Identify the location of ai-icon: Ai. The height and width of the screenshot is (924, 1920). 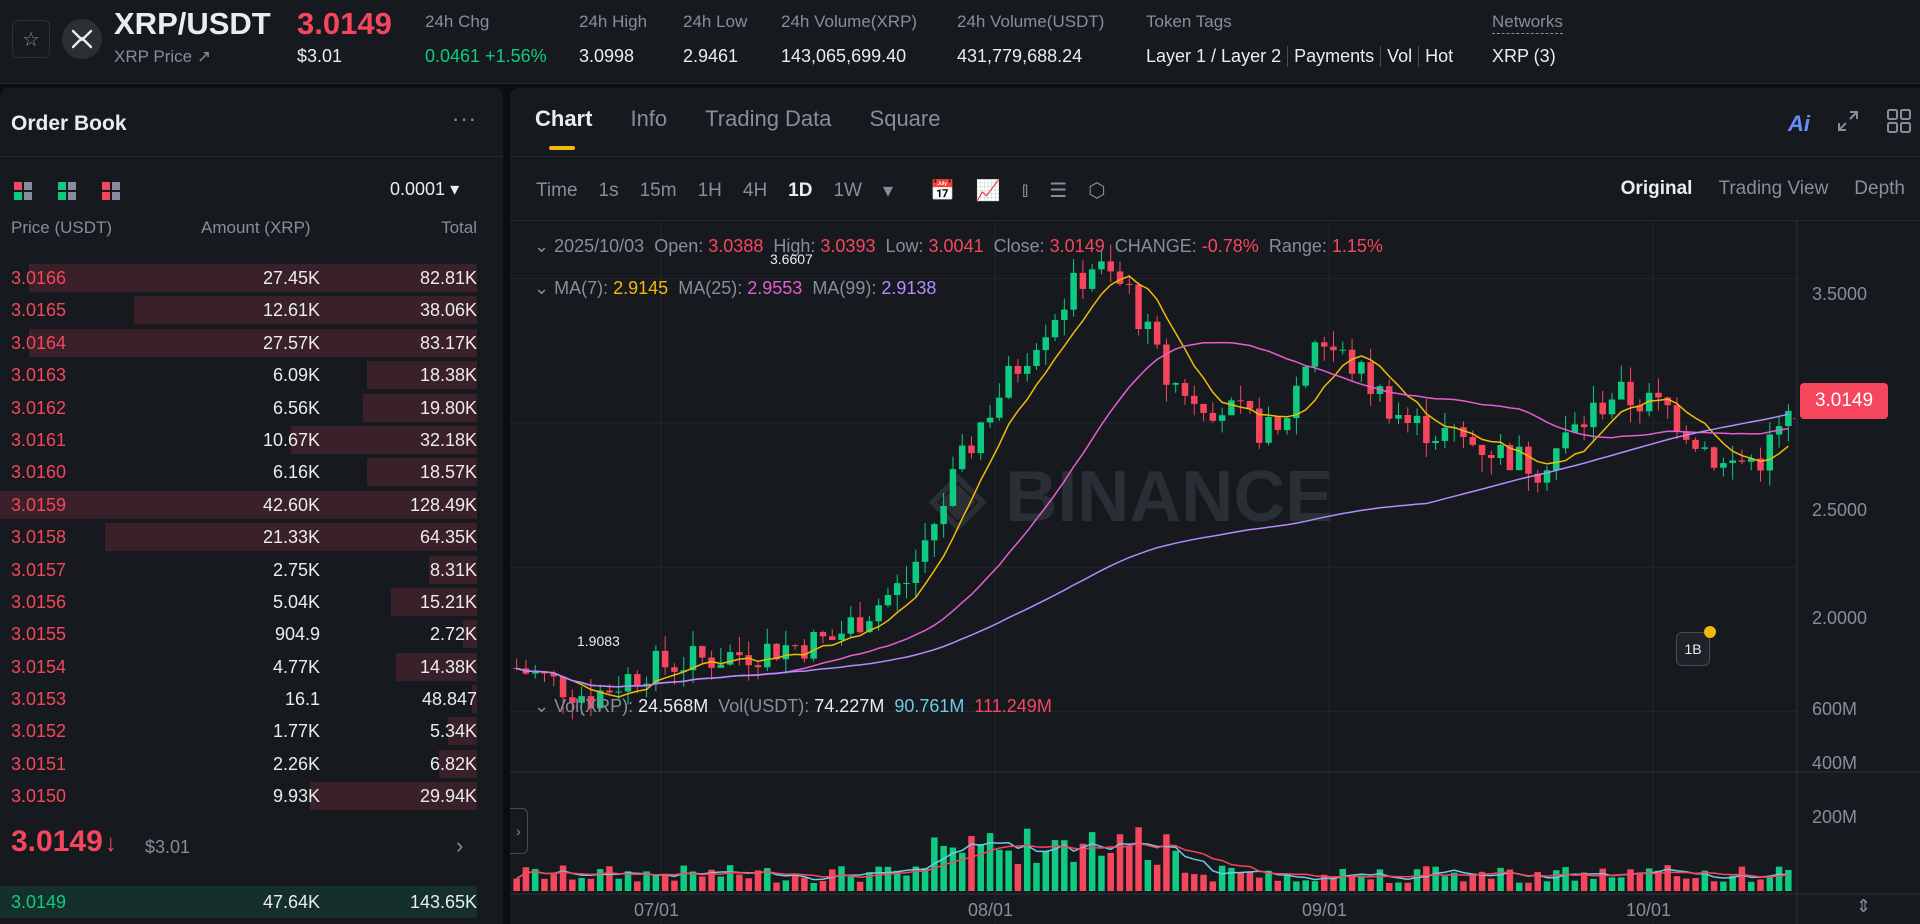
(1799, 123).